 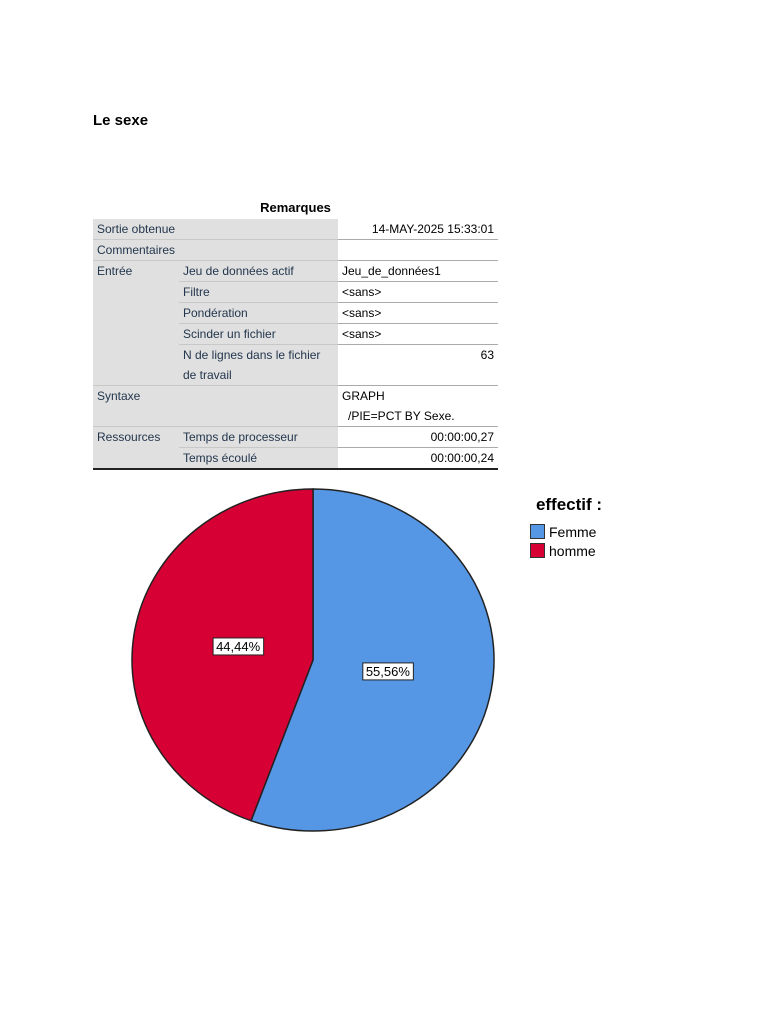 I want to click on table-row: Filtre <sans>, so click(x=295, y=292).